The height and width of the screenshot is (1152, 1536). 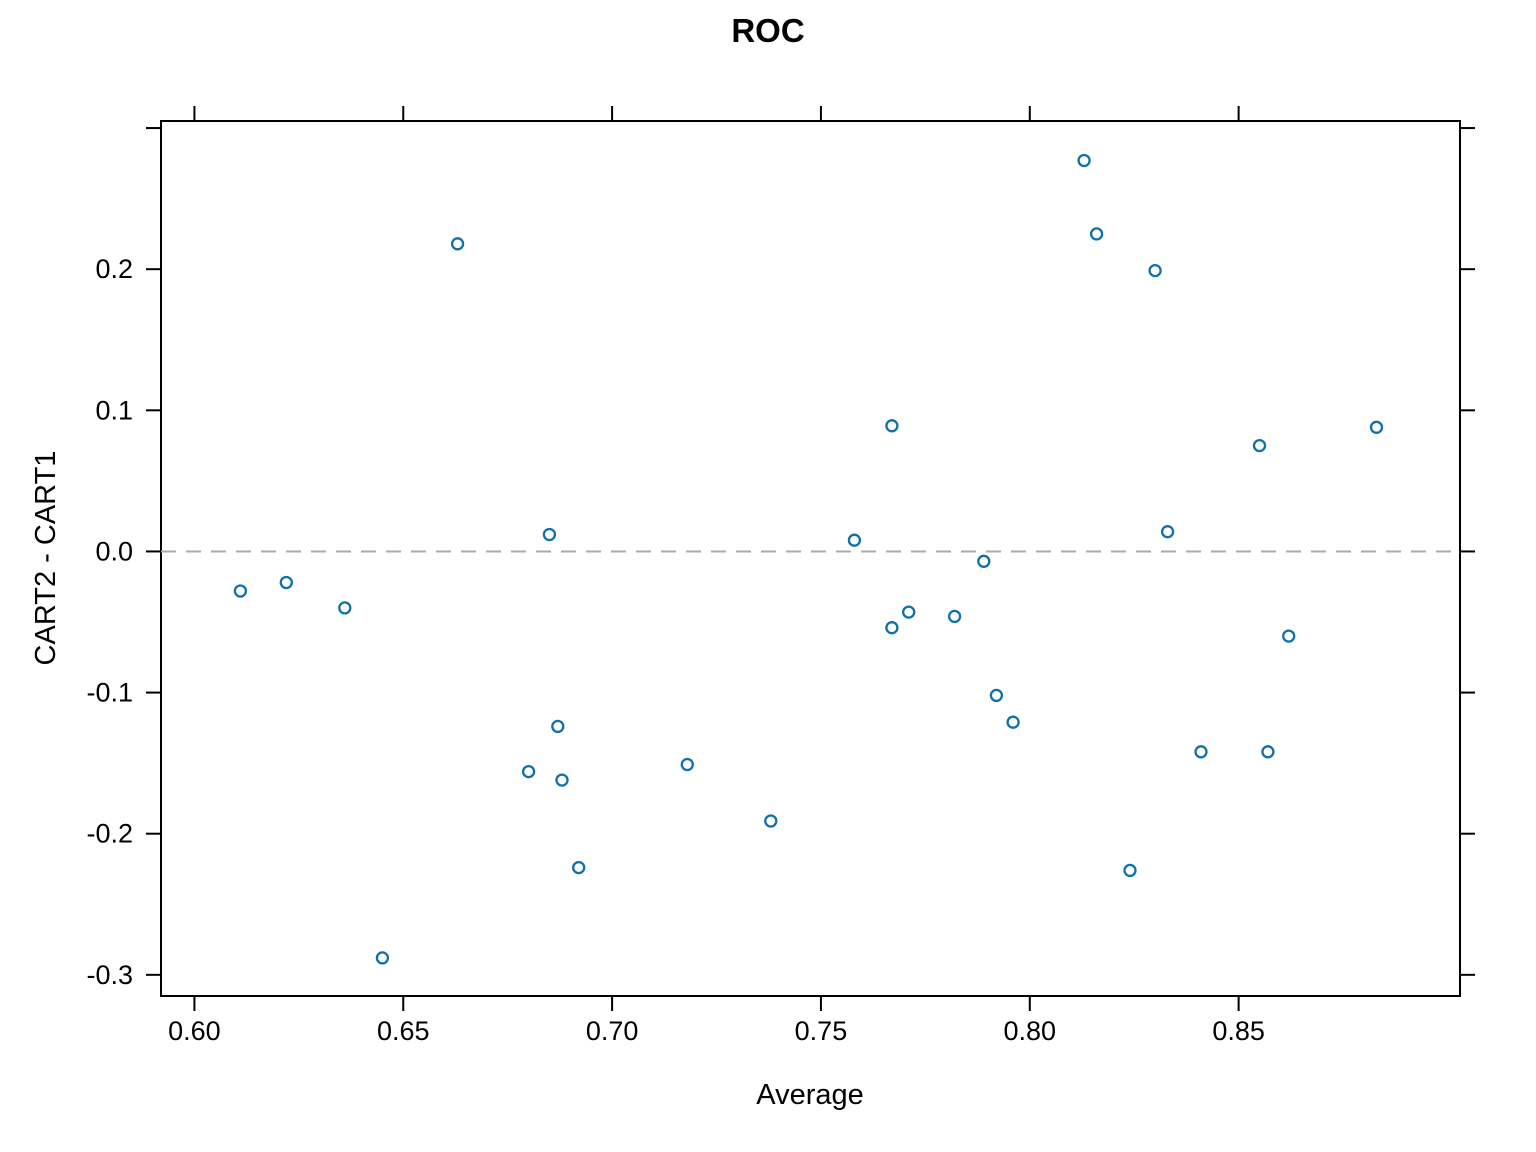 What do you see at coordinates (1030, 1031) in the screenshot?
I see `x-tick-label: 0.80` at bounding box center [1030, 1031].